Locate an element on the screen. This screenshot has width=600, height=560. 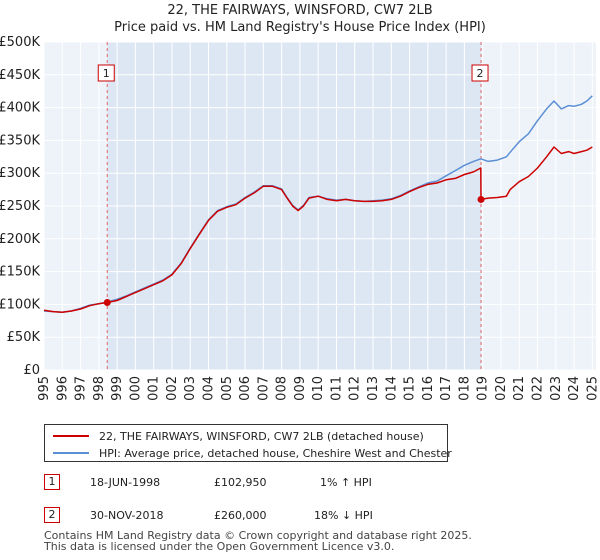
x-tick-label: 2021 is located at coordinates (519, 388).